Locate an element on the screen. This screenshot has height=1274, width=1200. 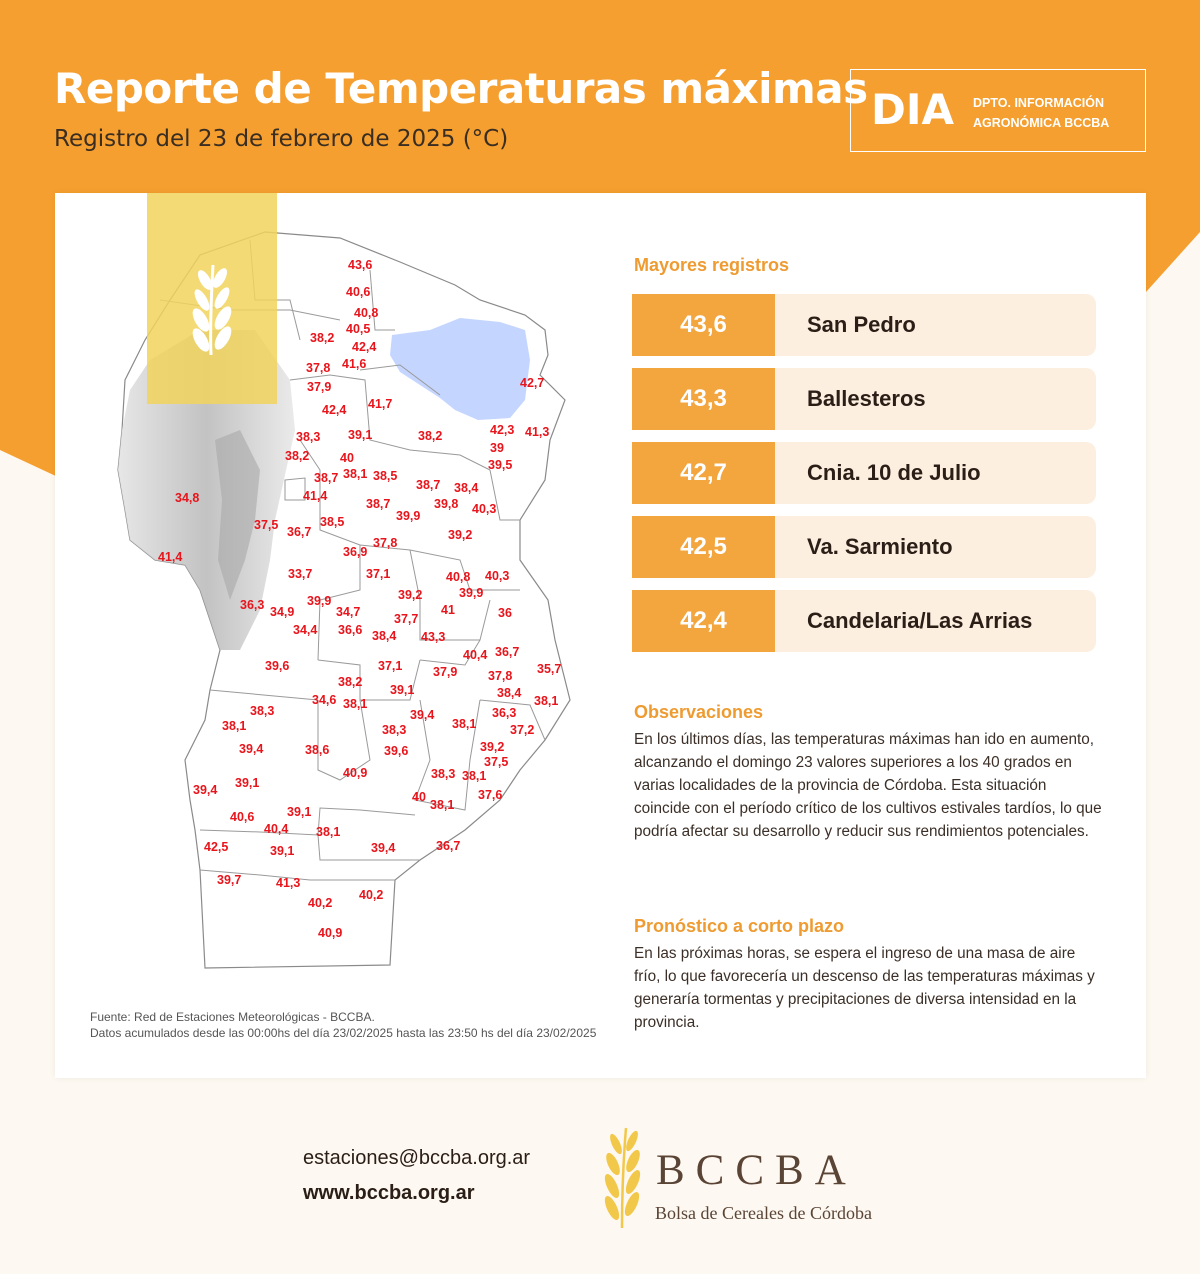
mar-chiquita-lake is located at coordinates (460, 369).